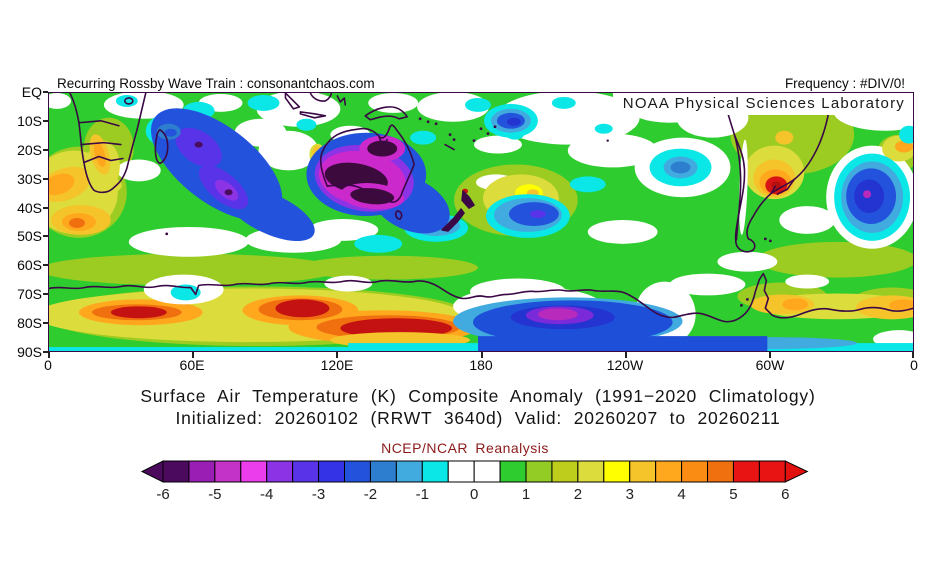 This screenshot has height=580, width=930. I want to click on svg-text: -1, so click(422, 494).